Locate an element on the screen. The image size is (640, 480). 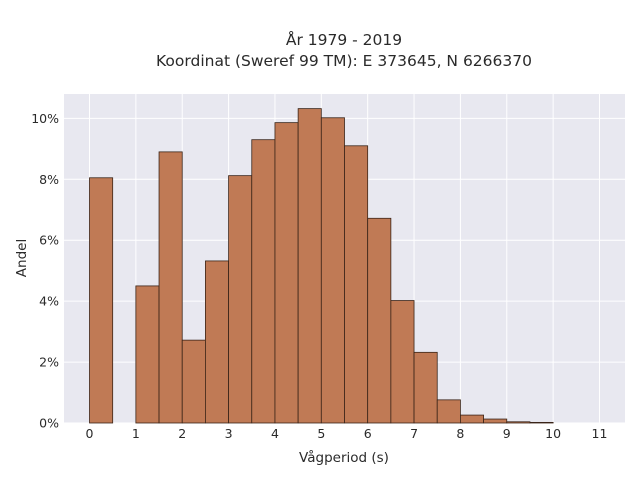
y-axis-label: Andel is located at coordinates (22, 258).